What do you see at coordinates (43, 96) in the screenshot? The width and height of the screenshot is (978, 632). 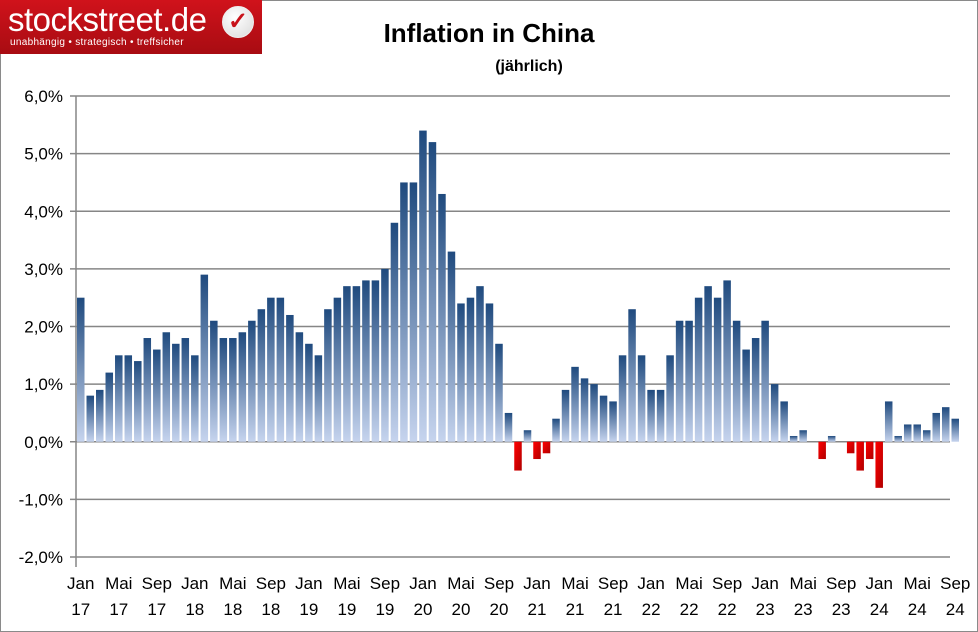 I see `y-tick-label: 6,0%` at bounding box center [43, 96].